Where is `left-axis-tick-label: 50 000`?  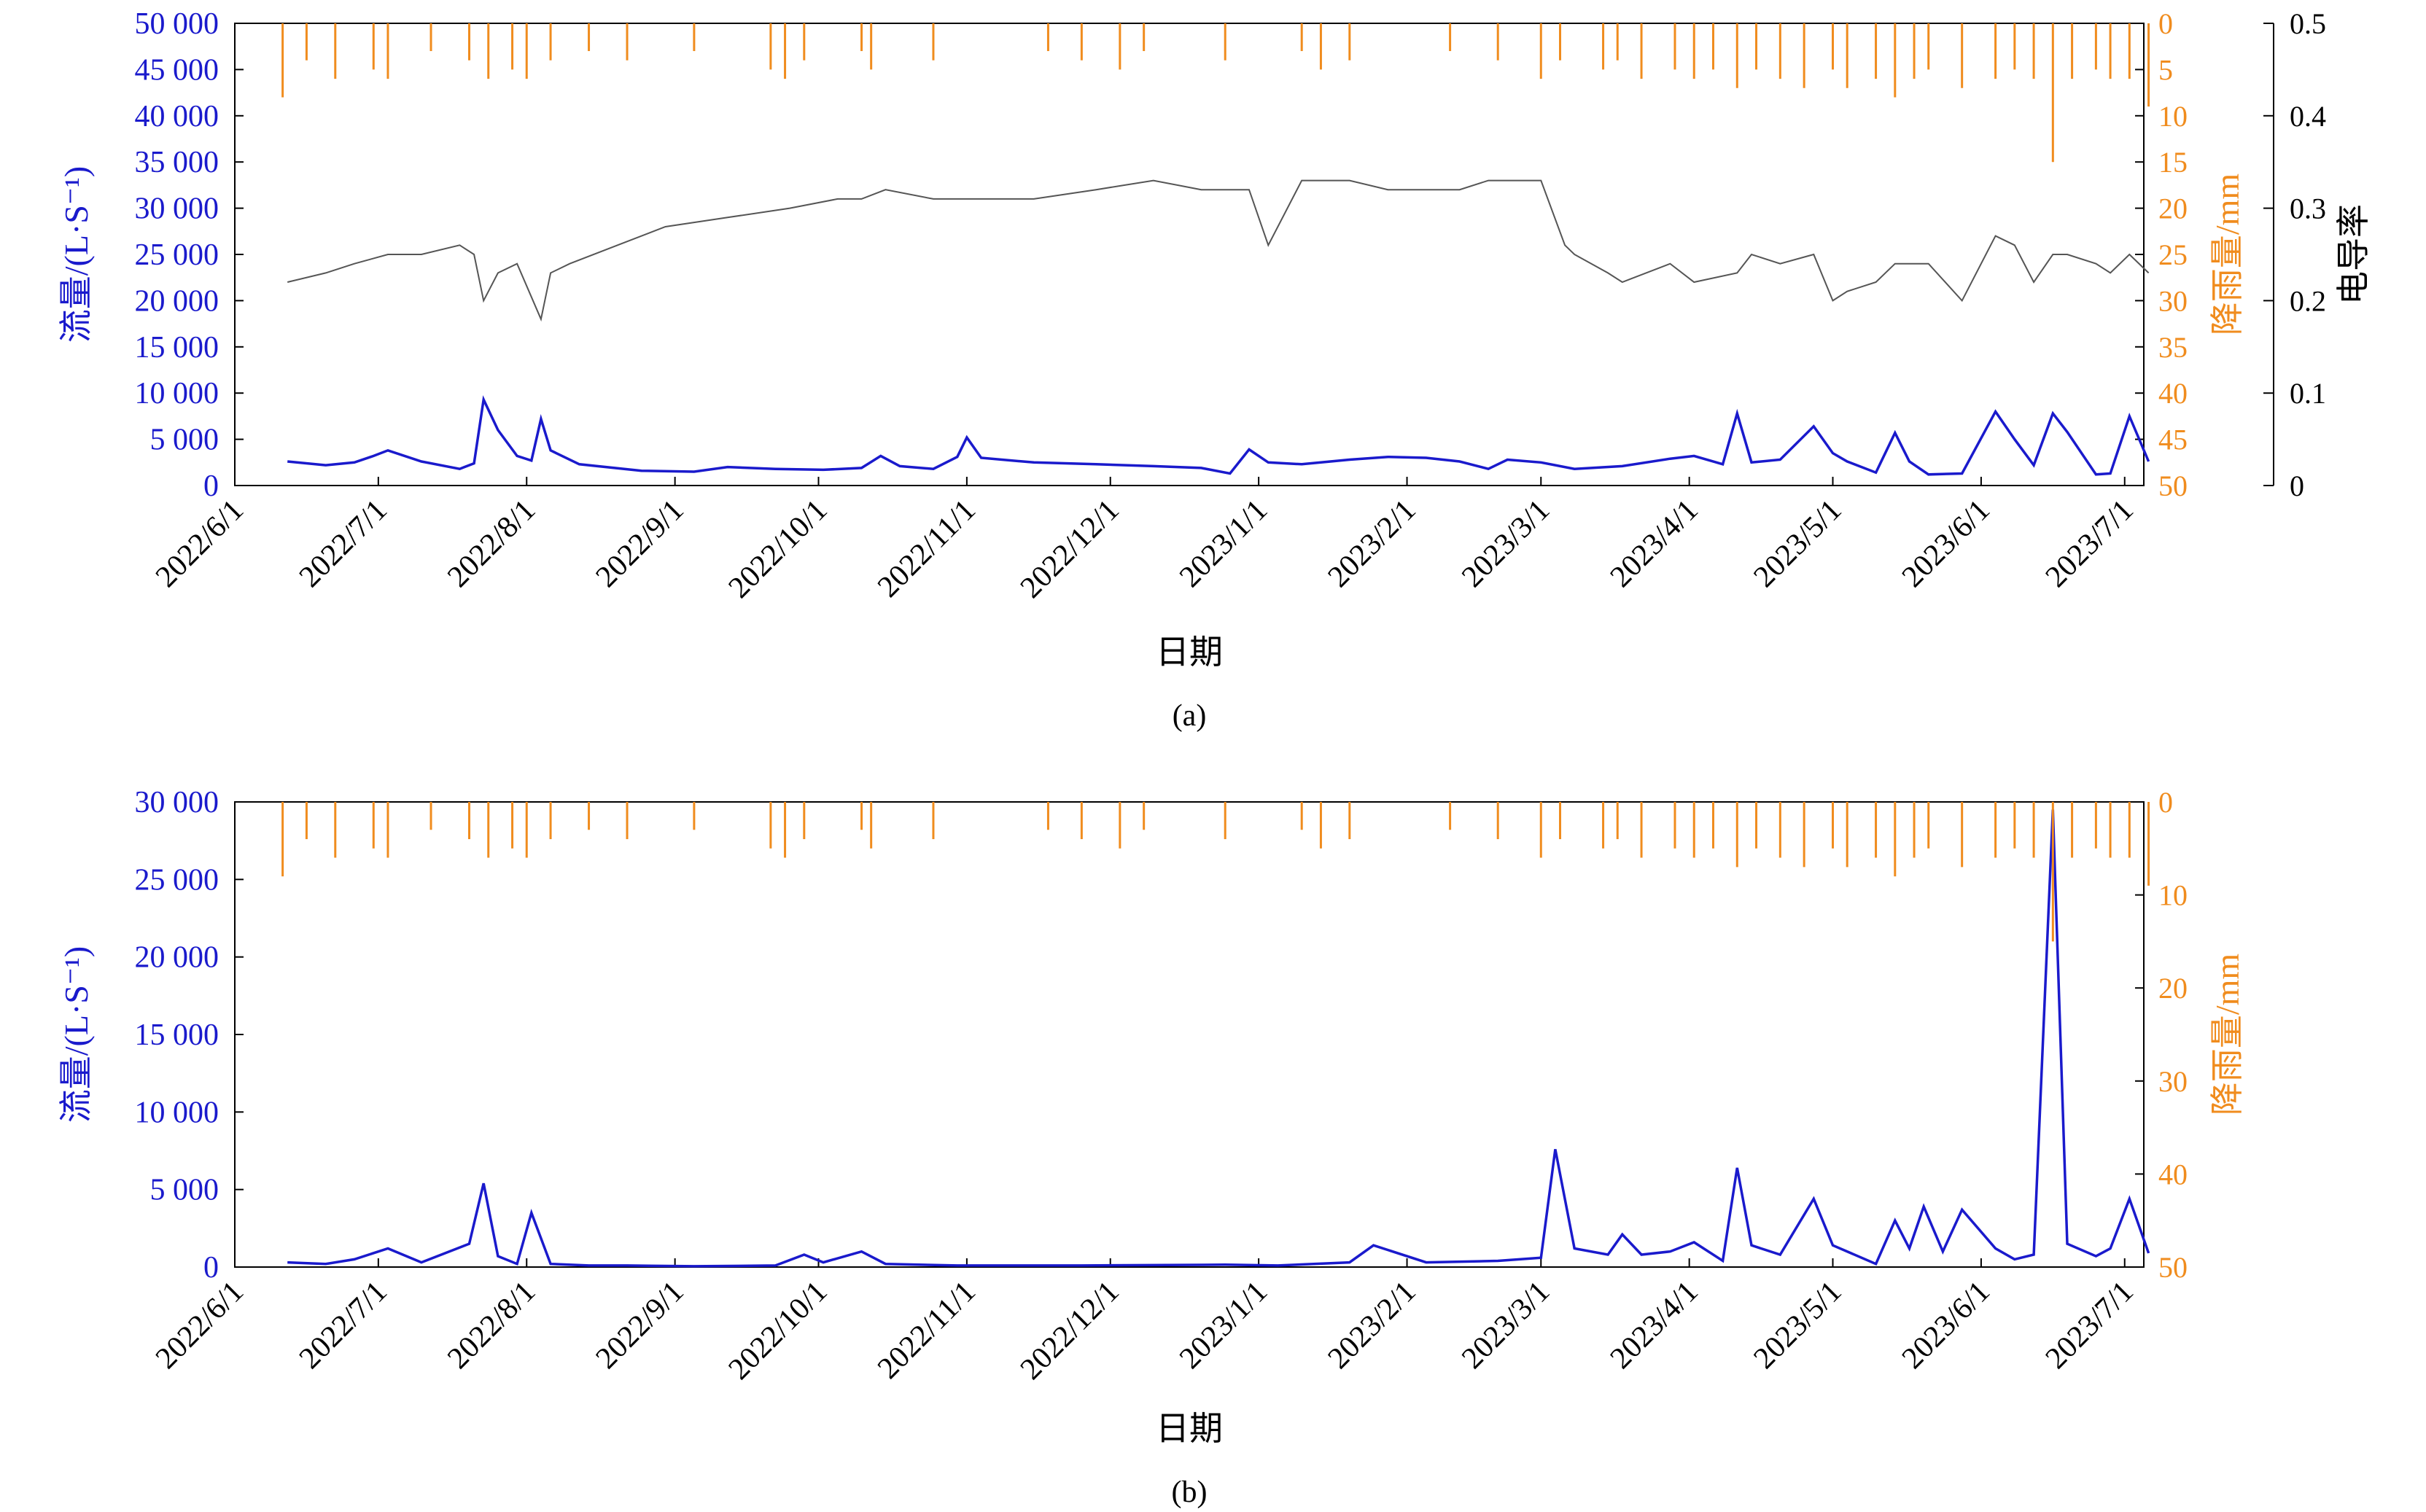
left-axis-tick-label: 50 000 is located at coordinates (177, 24).